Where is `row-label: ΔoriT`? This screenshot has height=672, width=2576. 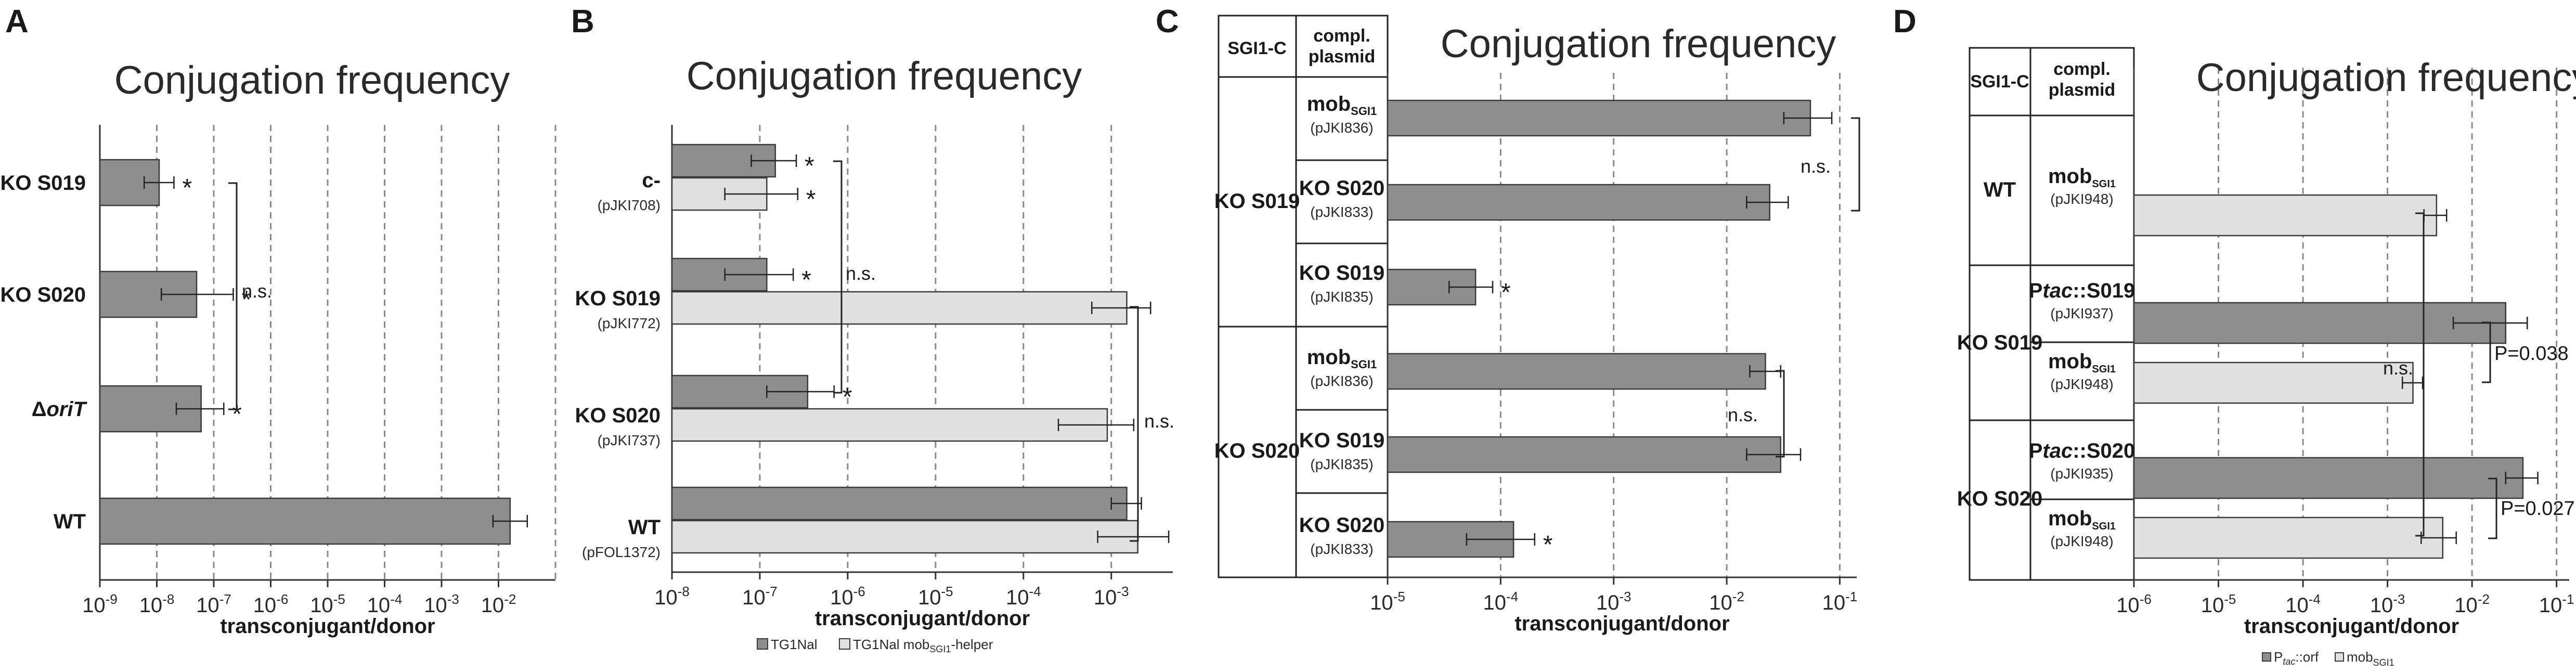 row-label: ΔoriT is located at coordinates (60, 409).